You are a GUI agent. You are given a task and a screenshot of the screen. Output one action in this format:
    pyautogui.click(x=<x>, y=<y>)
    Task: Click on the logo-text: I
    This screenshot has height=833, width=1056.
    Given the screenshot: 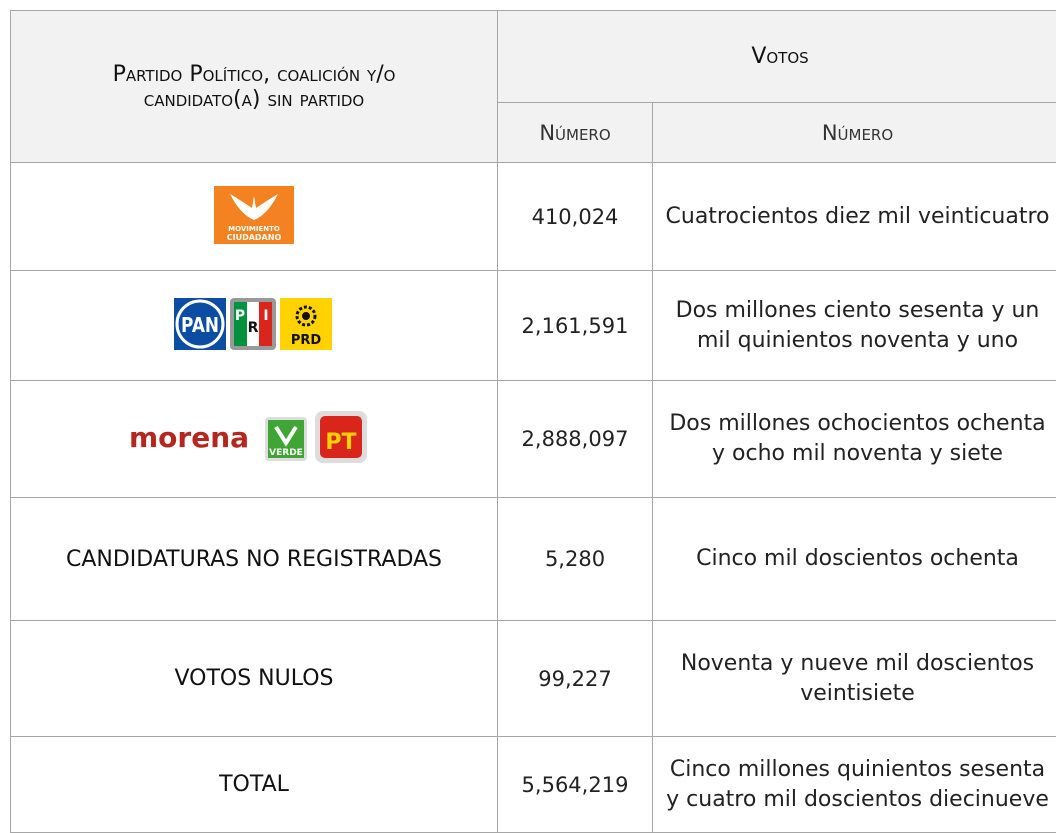 What is the action you would take?
    pyautogui.click(x=265, y=316)
    